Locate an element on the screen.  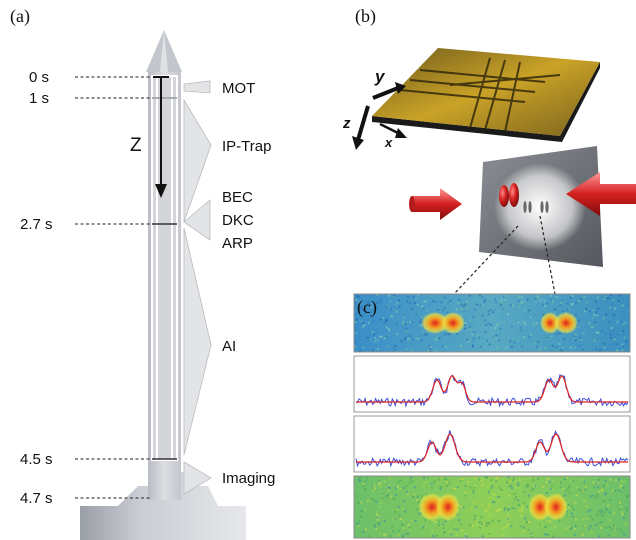
axis-z-arrowhead is located at coordinates (358, 143).